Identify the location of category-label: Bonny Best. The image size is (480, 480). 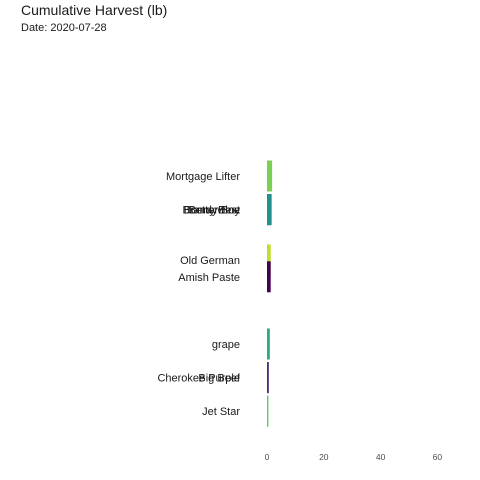
(212, 211).